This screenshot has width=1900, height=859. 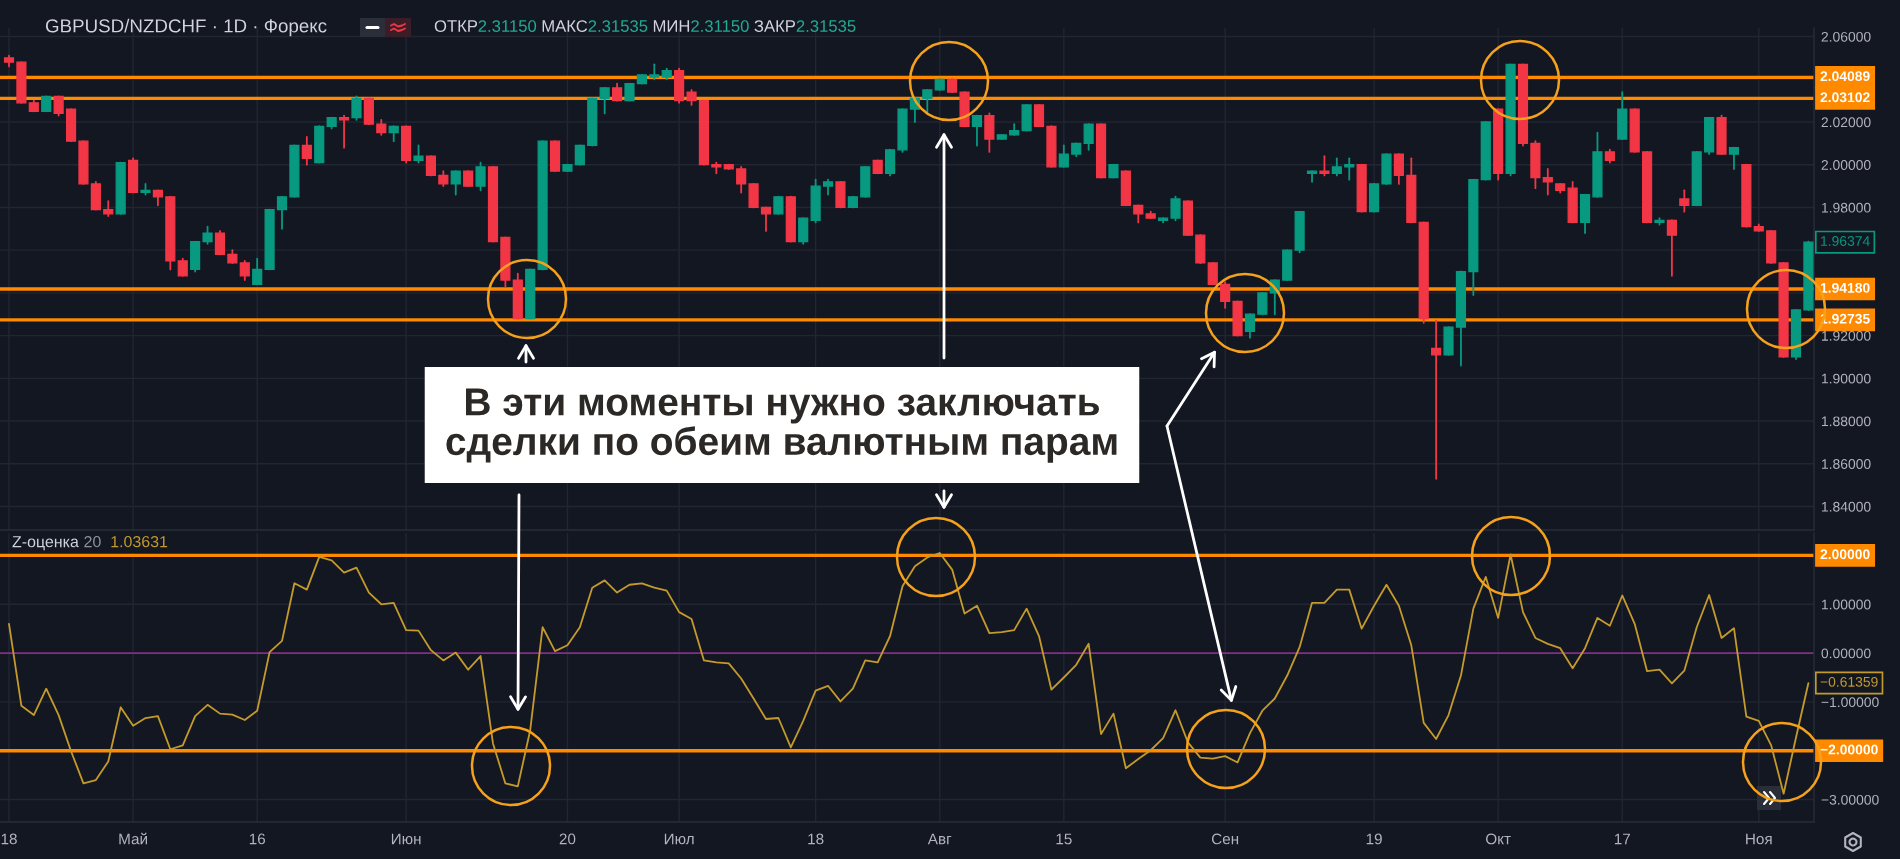 I want to click on x-tick-label: 16, so click(x=257, y=839).